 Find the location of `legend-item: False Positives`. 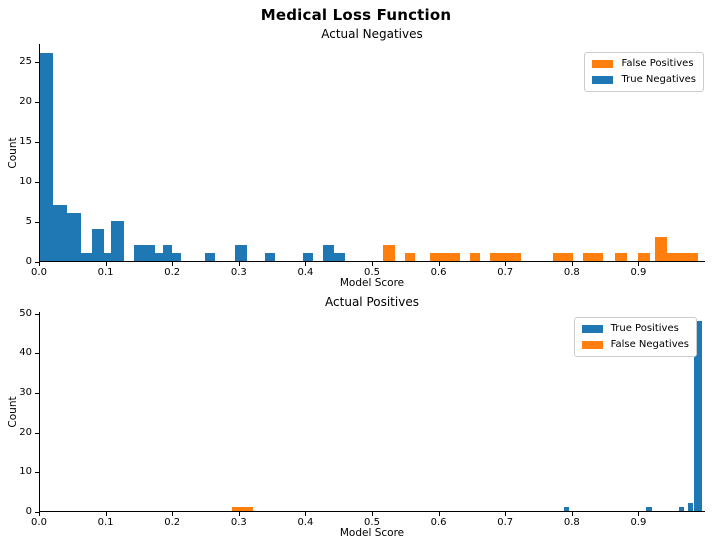

legend-item: False Positives is located at coordinates (644, 64).